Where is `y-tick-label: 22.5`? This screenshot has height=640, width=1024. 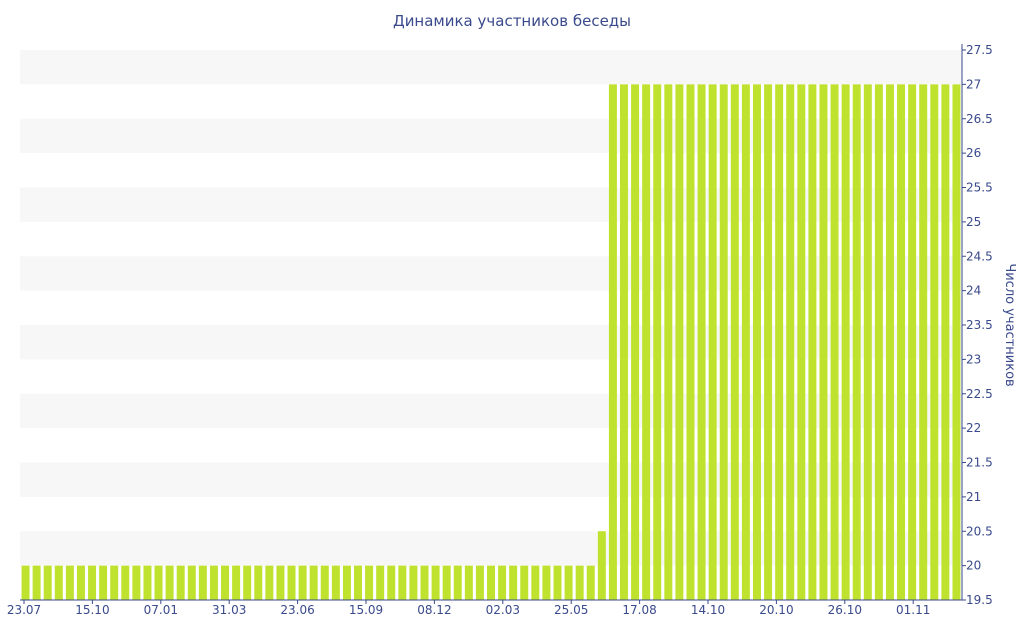
y-tick-label: 22.5 is located at coordinates (979, 394).